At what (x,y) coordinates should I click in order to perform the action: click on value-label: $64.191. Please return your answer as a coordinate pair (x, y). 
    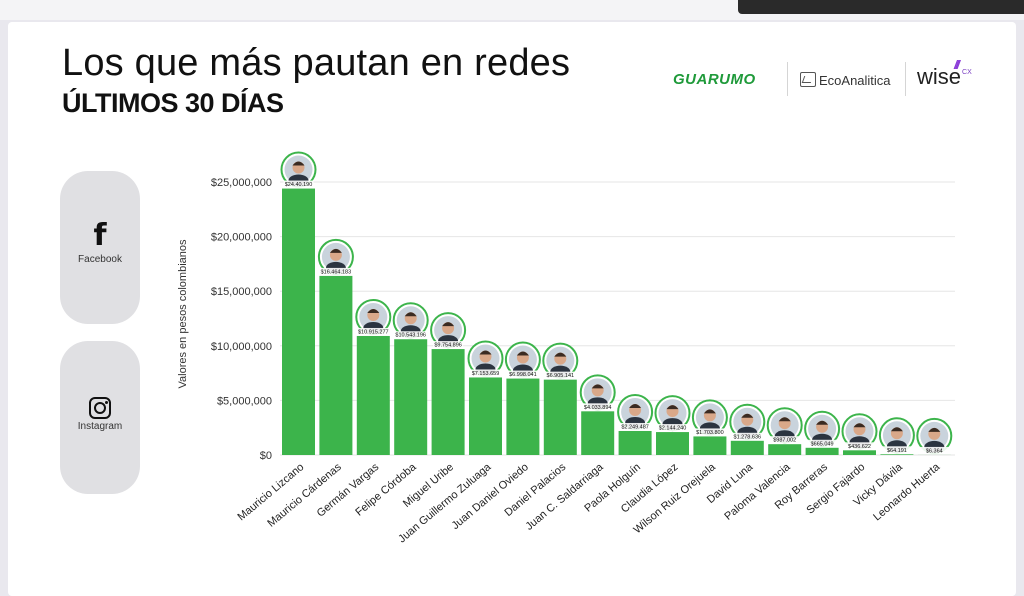
    Looking at the image, I should click on (897, 451).